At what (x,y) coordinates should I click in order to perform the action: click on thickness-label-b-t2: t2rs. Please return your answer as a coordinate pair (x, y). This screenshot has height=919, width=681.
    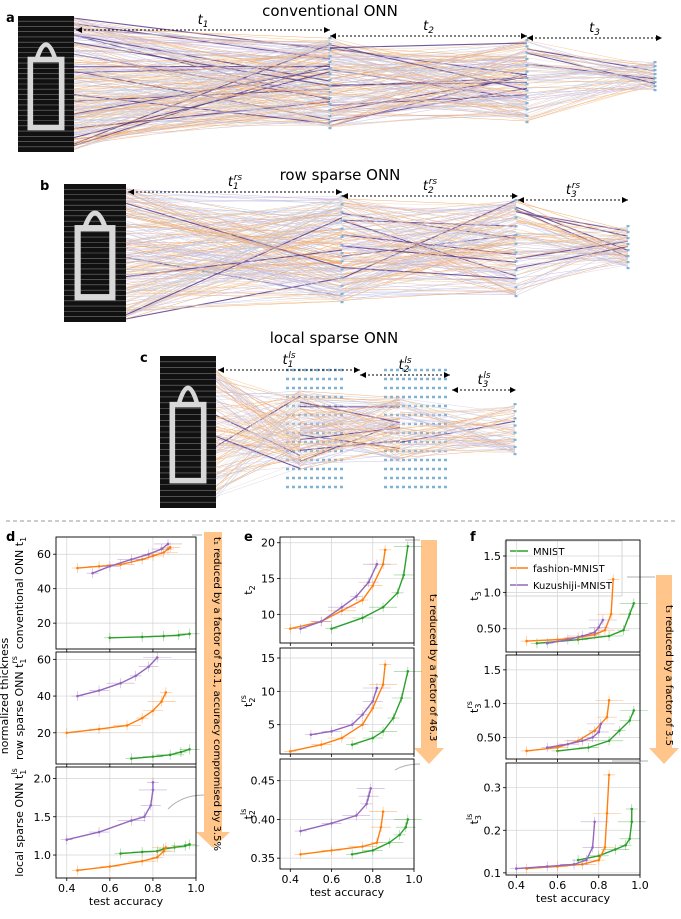
    Looking at the image, I should click on (430, 186).